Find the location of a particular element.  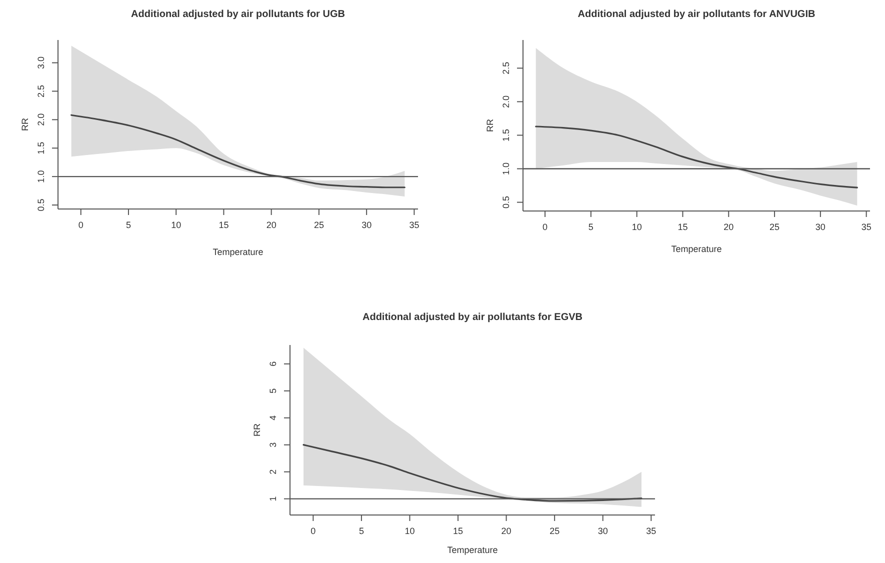

y-tick-label: 3 is located at coordinates (273, 445).